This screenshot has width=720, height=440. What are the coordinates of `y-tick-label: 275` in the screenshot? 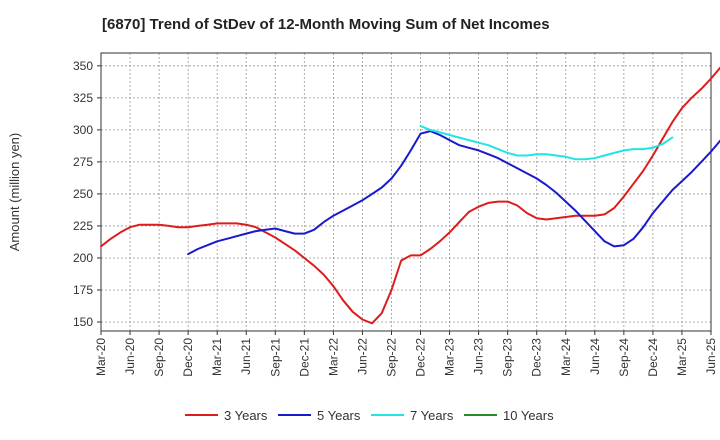 It's located at (83, 162).